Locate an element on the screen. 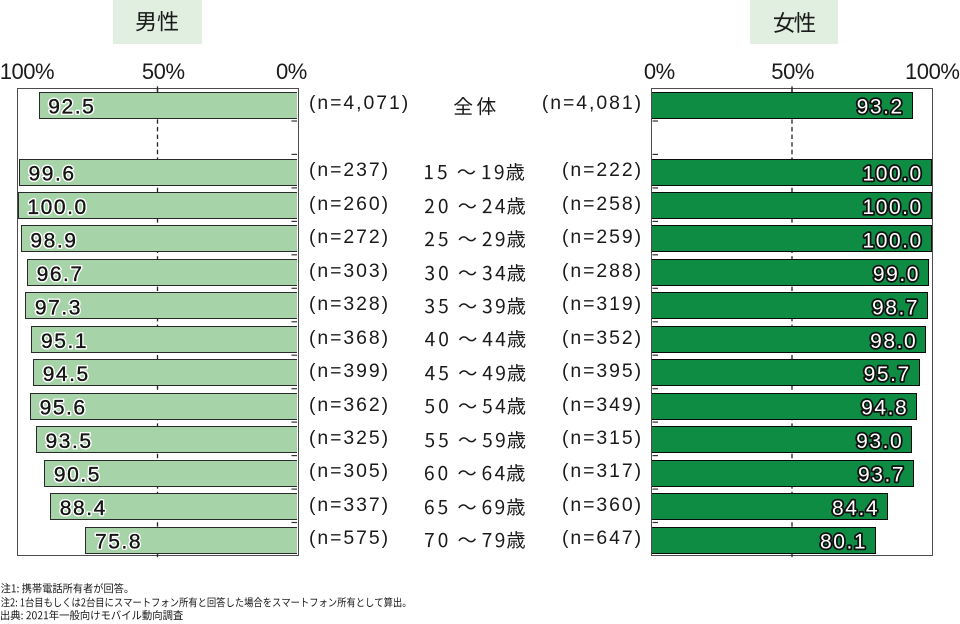 The height and width of the screenshot is (624, 960). svg-text: 92.5 is located at coordinates (71, 107).